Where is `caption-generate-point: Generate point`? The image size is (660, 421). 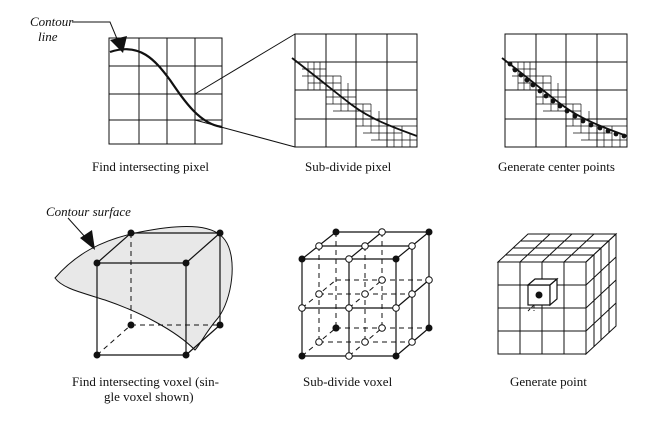
caption-generate-point: Generate point is located at coordinates (548, 381).